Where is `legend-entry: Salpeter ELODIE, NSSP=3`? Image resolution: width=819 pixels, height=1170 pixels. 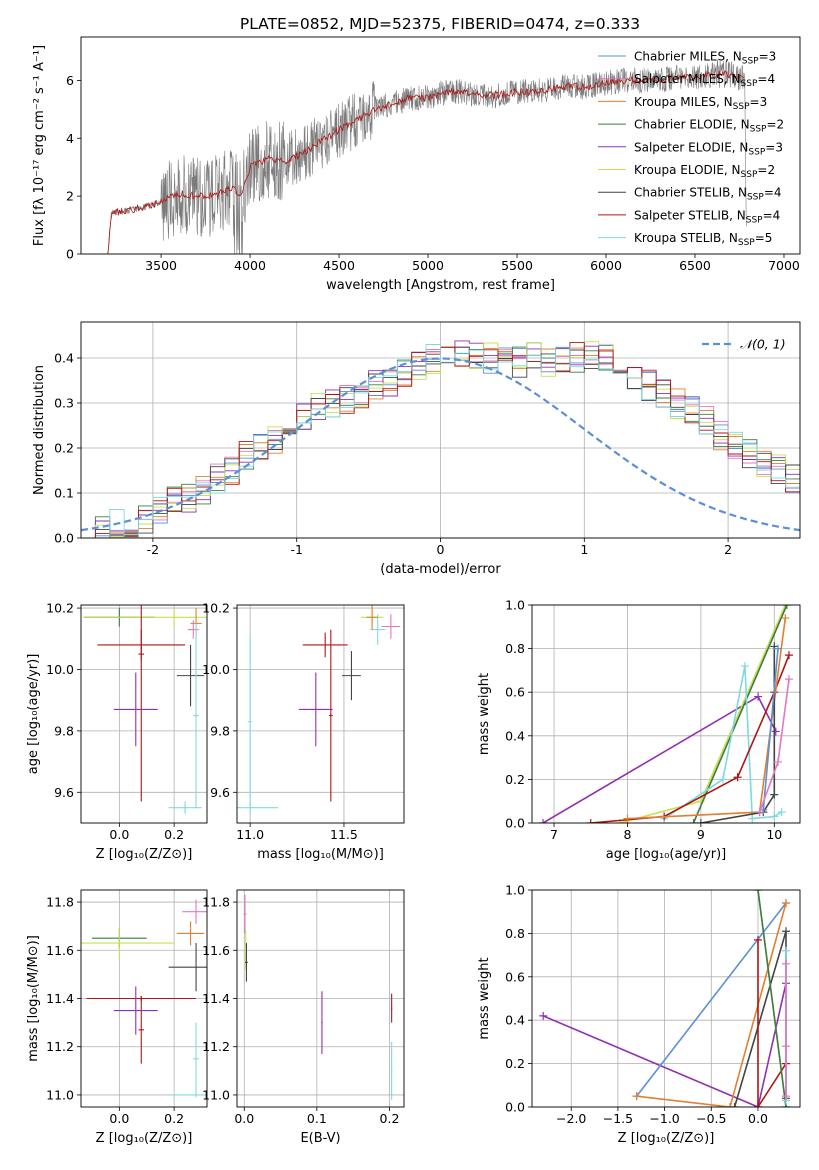 legend-entry: Salpeter ELODIE, NSSP=3 is located at coordinates (708, 148).